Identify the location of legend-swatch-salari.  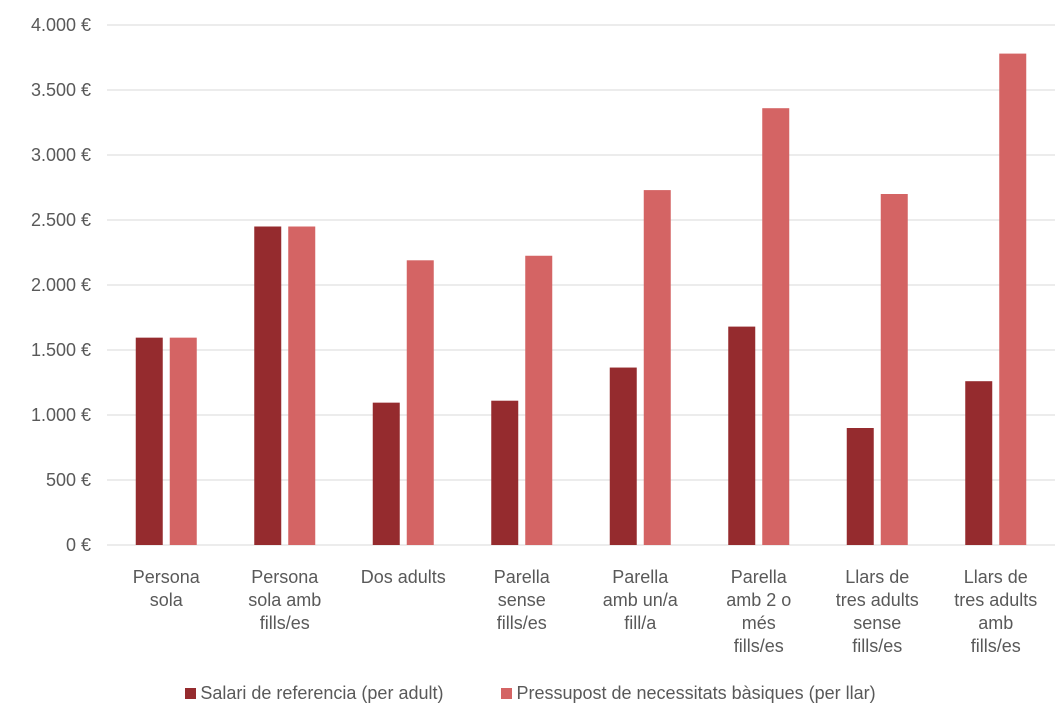
(191, 693).